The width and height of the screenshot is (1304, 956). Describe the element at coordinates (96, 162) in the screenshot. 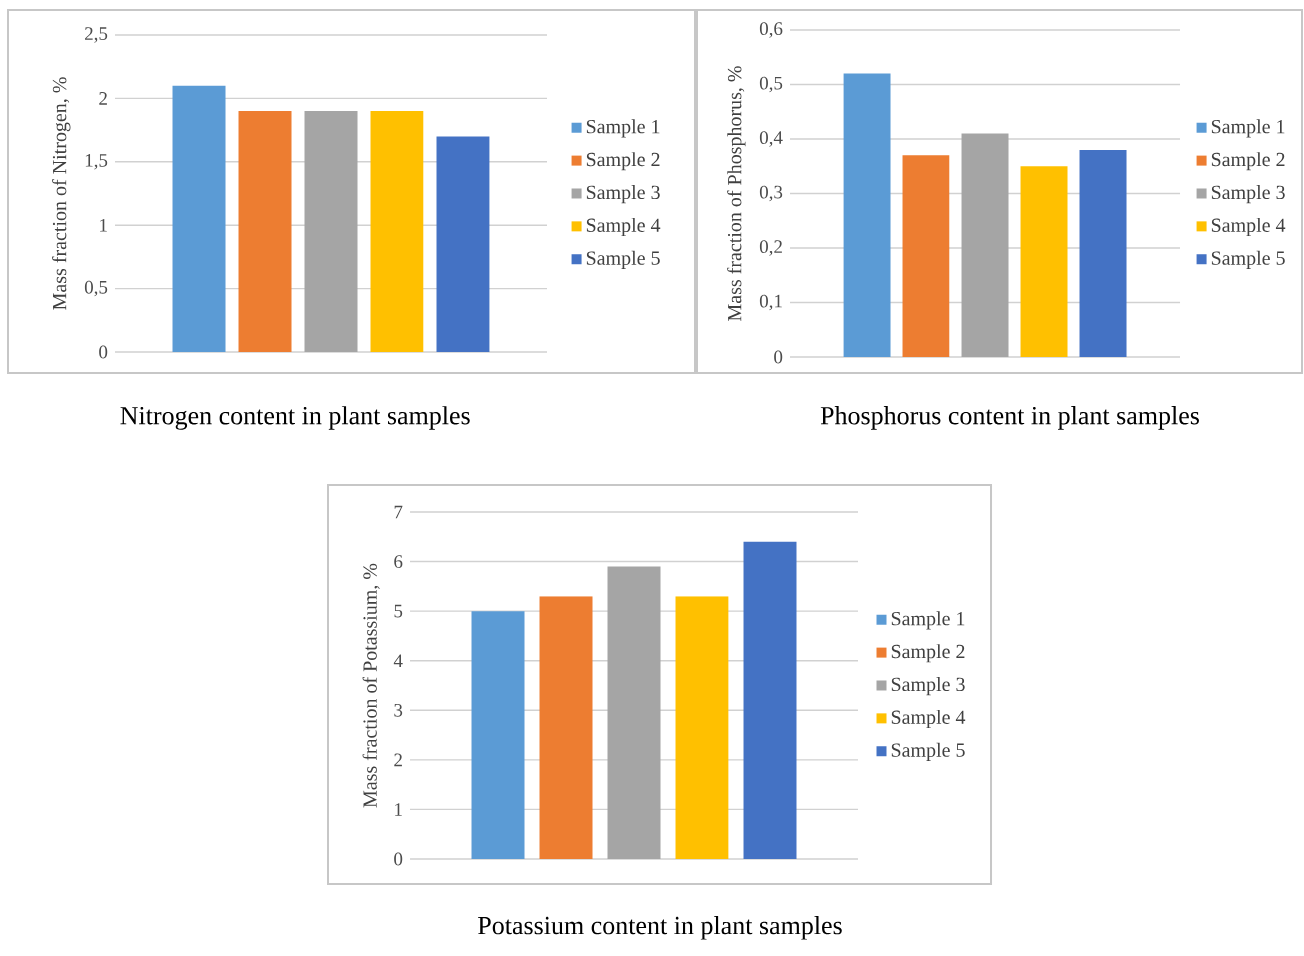

I see `y-tick-label: 1,5` at that location.